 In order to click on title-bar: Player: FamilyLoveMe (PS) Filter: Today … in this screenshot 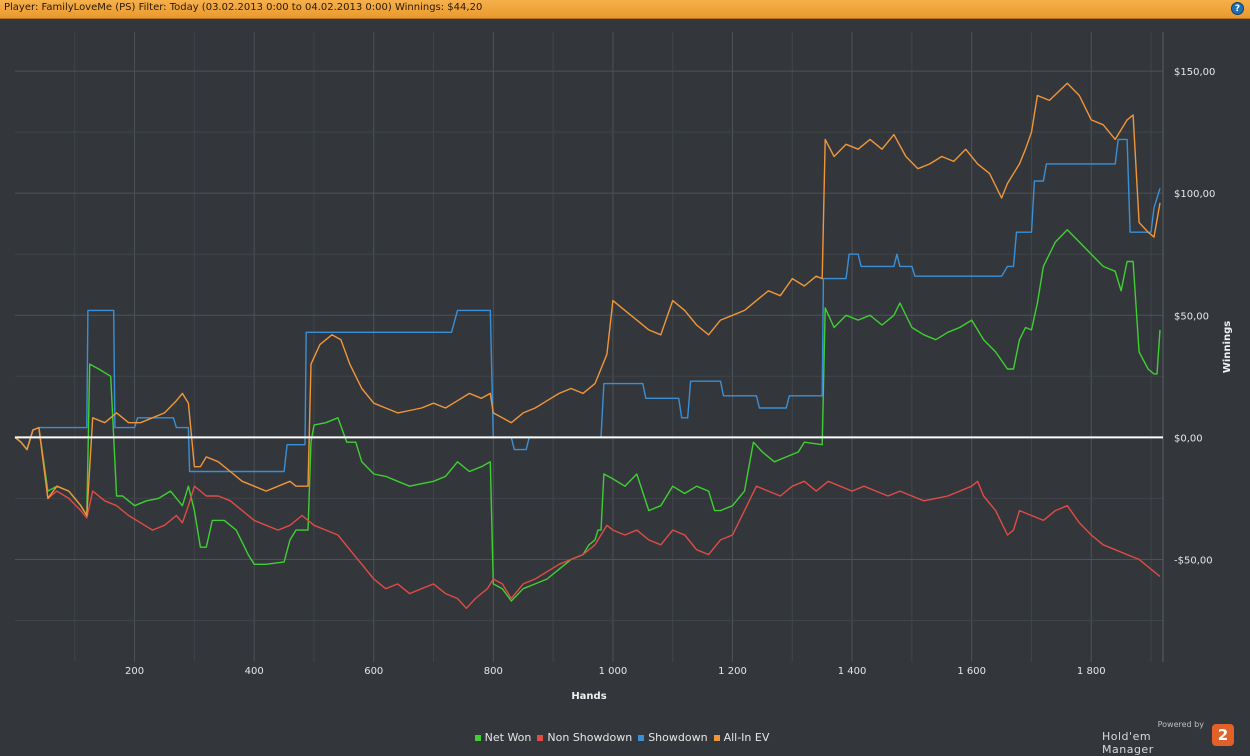, I will do `click(625, 9)`.